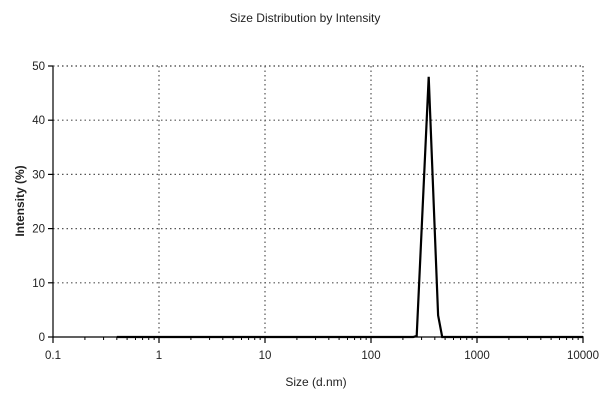  What do you see at coordinates (315, 382) in the screenshot?
I see `x-axis-label: Size (d.nm)` at bounding box center [315, 382].